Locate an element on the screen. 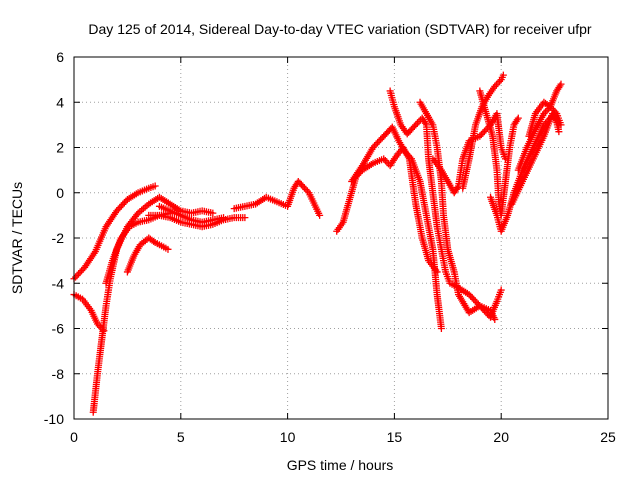 This screenshot has height=480, width=640. x-tick-label: 10 is located at coordinates (288, 437).